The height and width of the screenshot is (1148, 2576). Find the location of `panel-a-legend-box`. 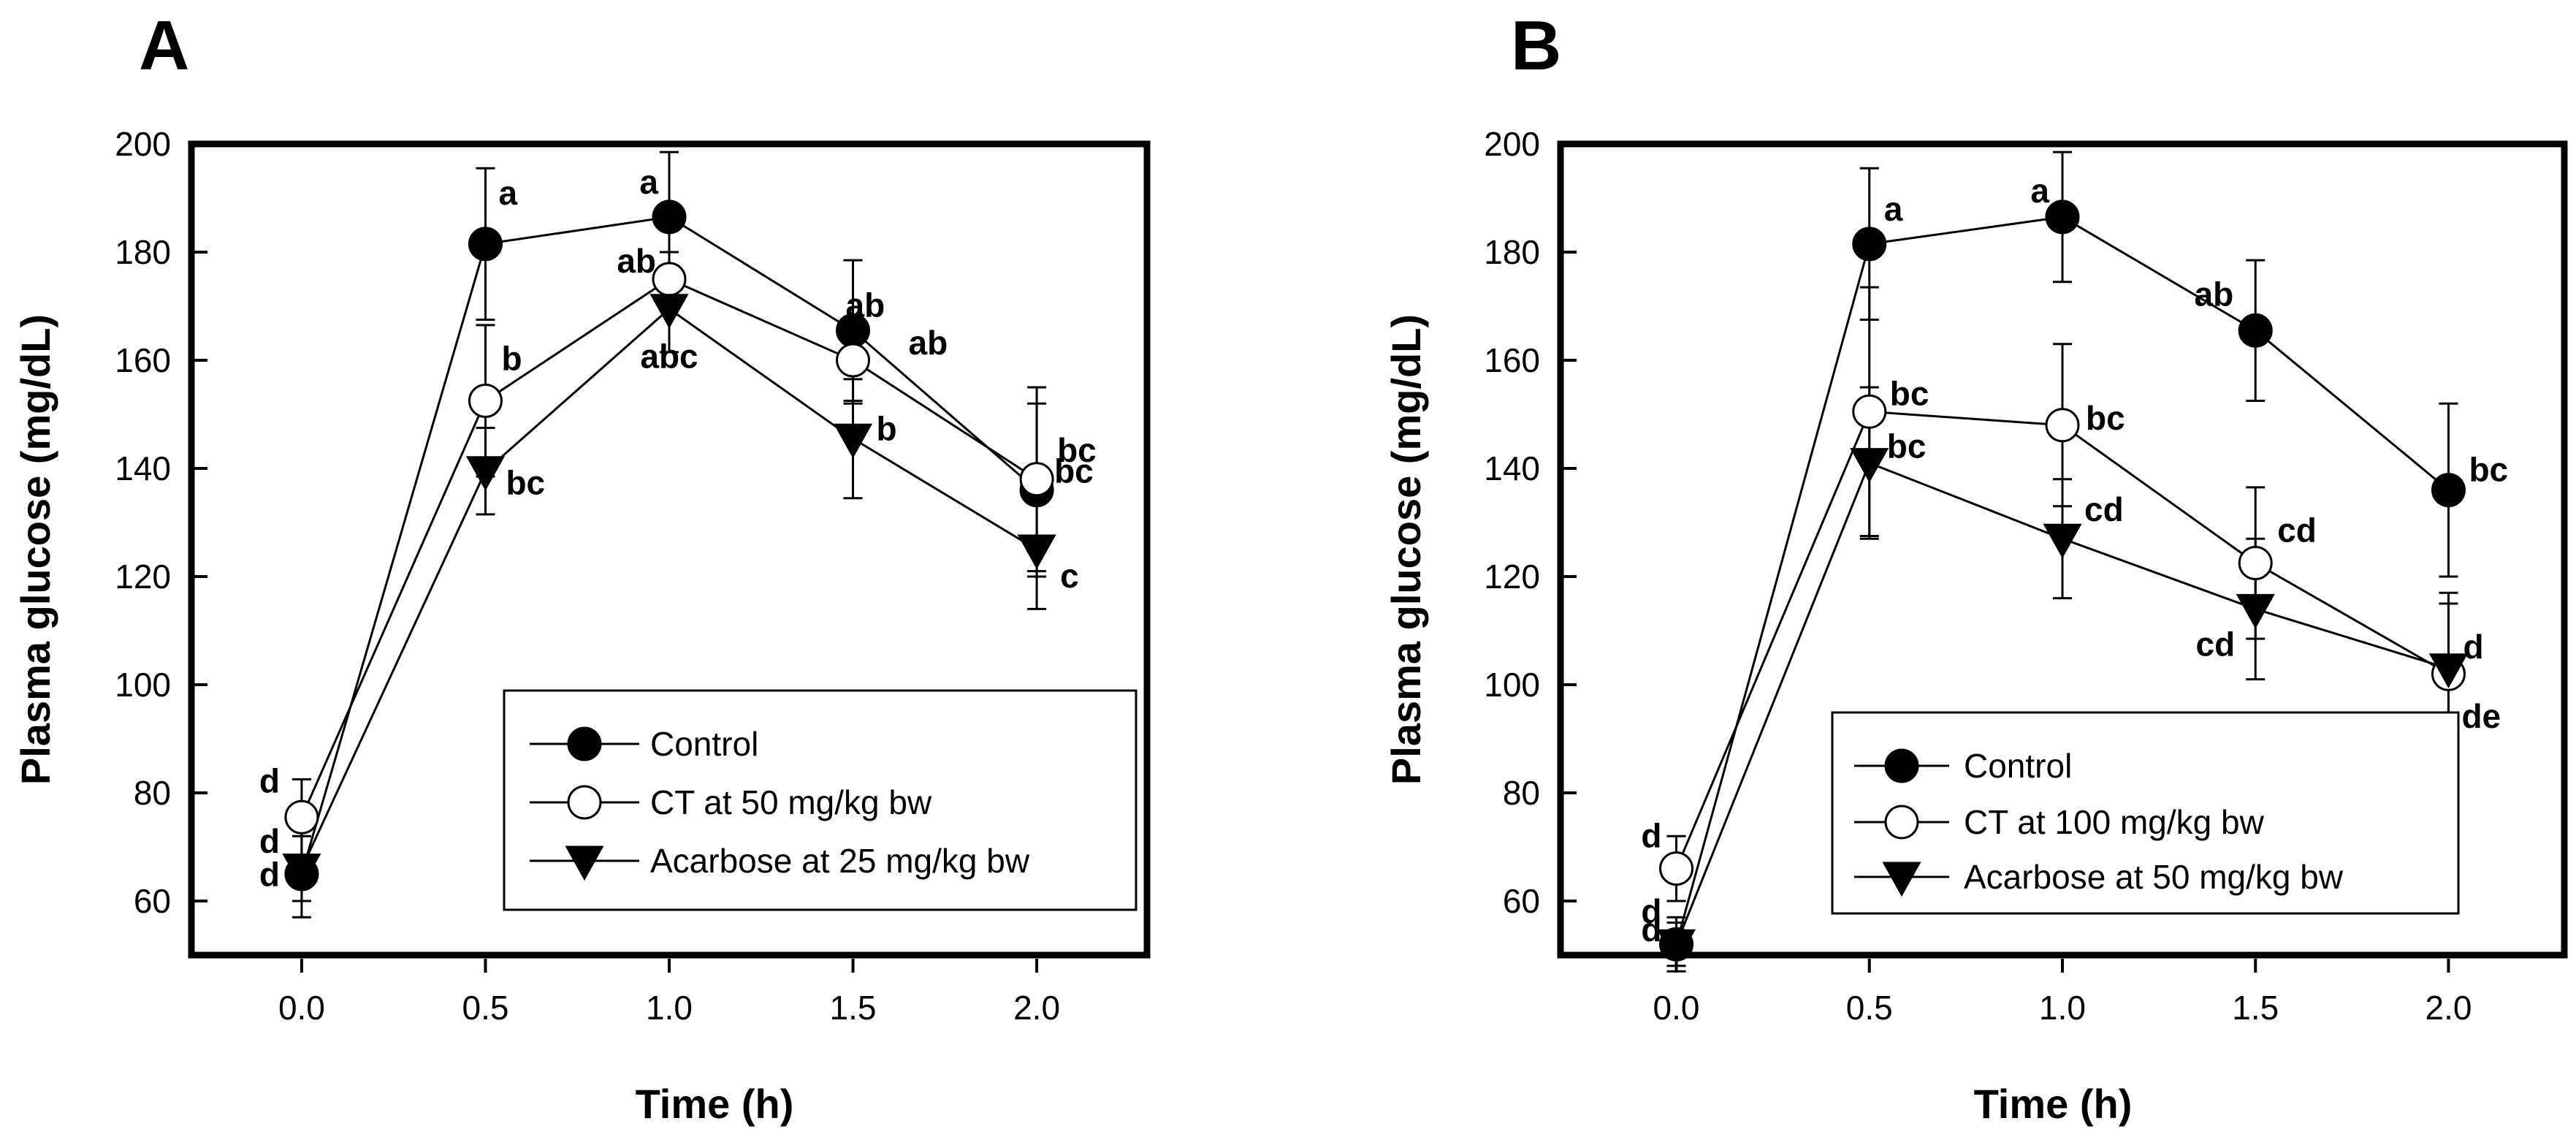

panel-a-legend-box is located at coordinates (820, 800).